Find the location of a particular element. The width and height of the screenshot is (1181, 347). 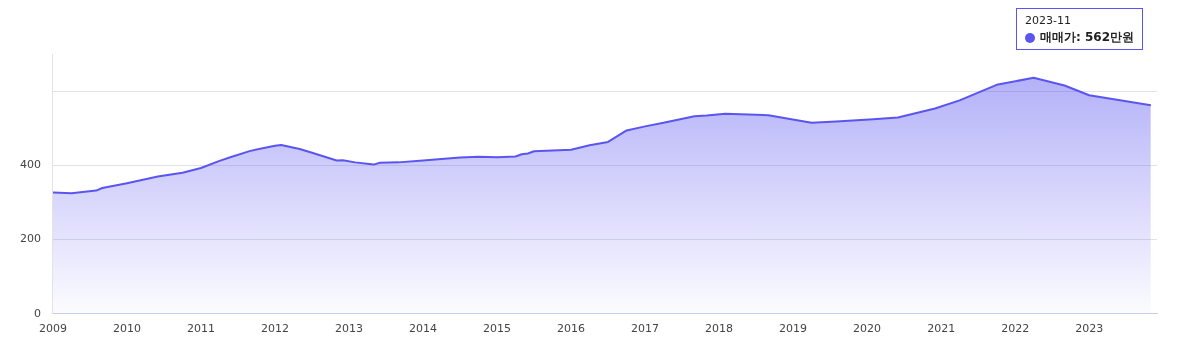

x-tick-label: 2022 is located at coordinates (1015, 329).